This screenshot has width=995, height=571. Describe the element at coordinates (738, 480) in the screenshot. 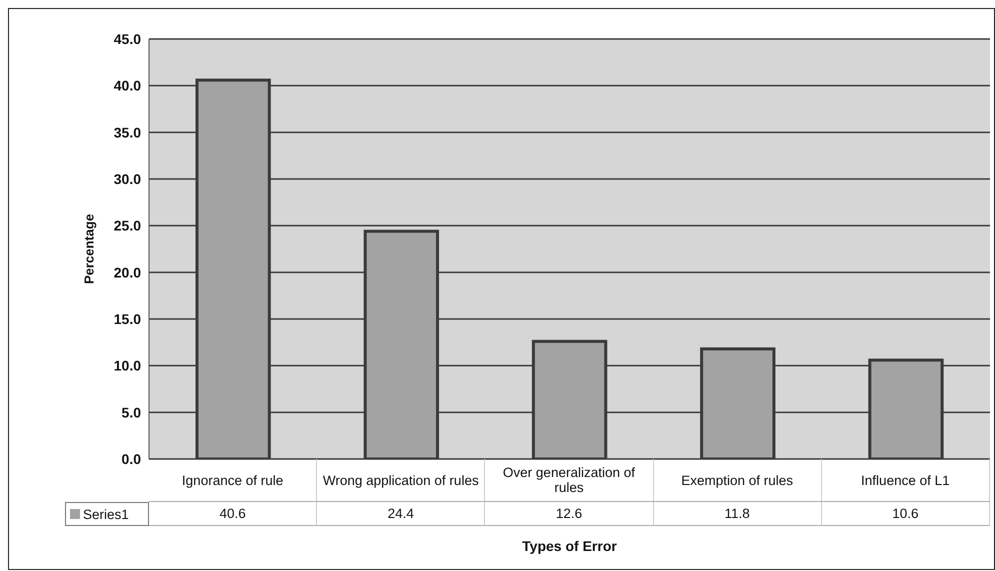

I see `x-tick-label: Exemption of rules` at that location.